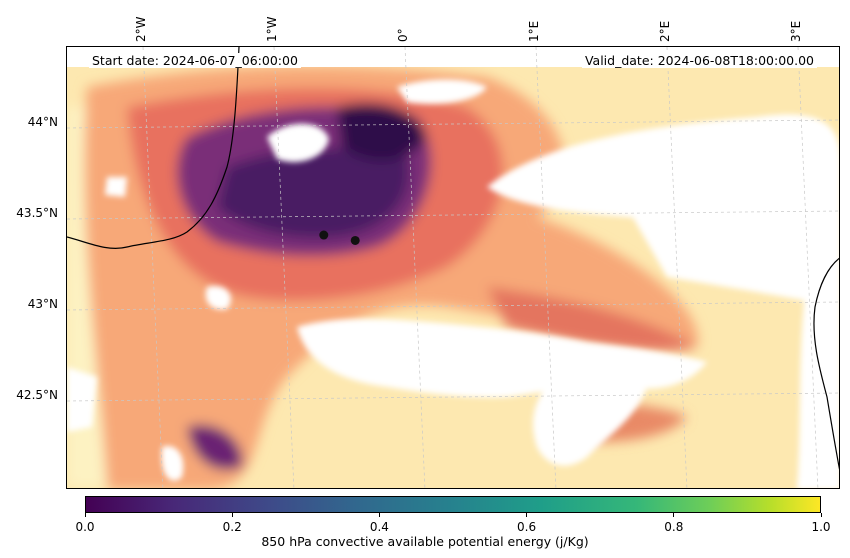 This screenshot has height=558, width=850. What do you see at coordinates (665, 31) in the screenshot?
I see `lon-tick-4: 2°E` at bounding box center [665, 31].